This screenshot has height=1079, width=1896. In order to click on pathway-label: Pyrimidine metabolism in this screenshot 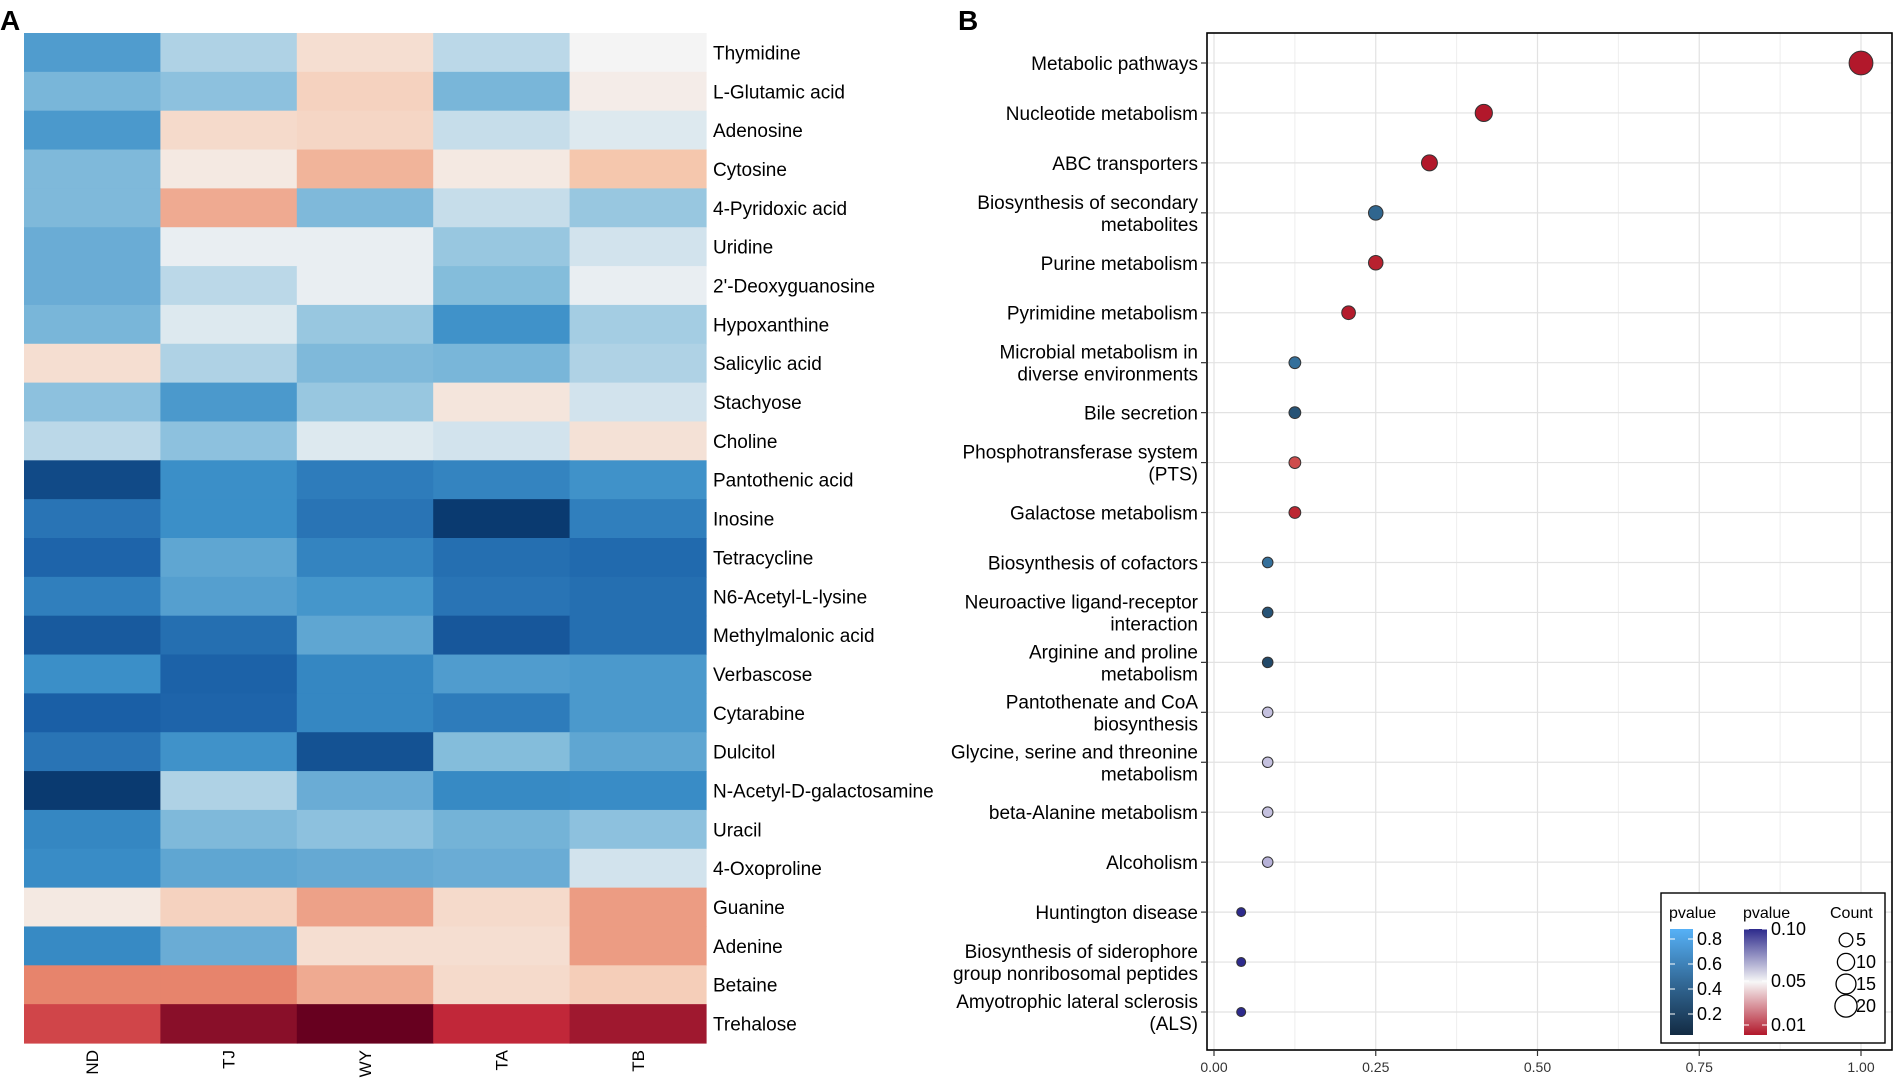, I will do `click(1102, 314)`.